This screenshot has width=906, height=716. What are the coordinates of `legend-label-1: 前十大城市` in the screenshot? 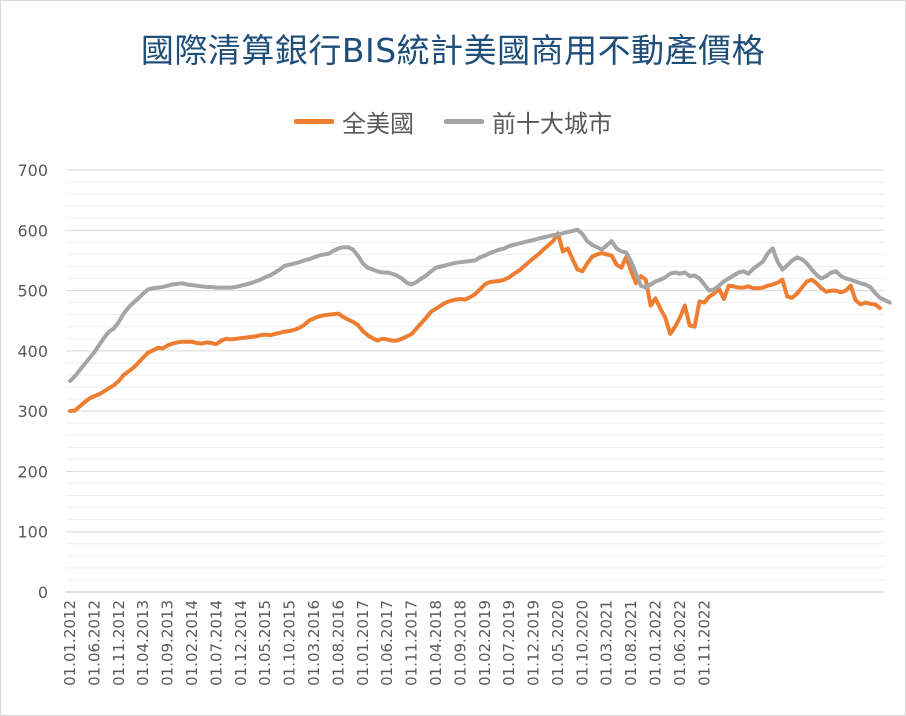 It's located at (552, 124).